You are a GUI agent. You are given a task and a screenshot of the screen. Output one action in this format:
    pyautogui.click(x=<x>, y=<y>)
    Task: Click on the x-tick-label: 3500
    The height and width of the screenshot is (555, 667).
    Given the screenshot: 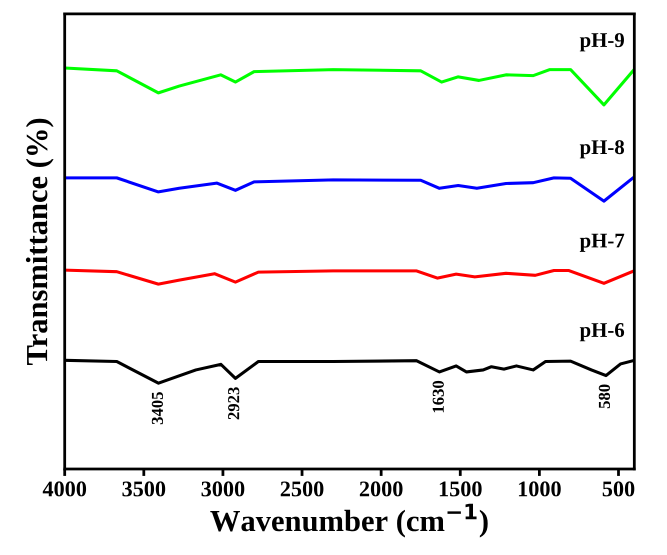 What is the action you would take?
    pyautogui.click(x=144, y=488)
    